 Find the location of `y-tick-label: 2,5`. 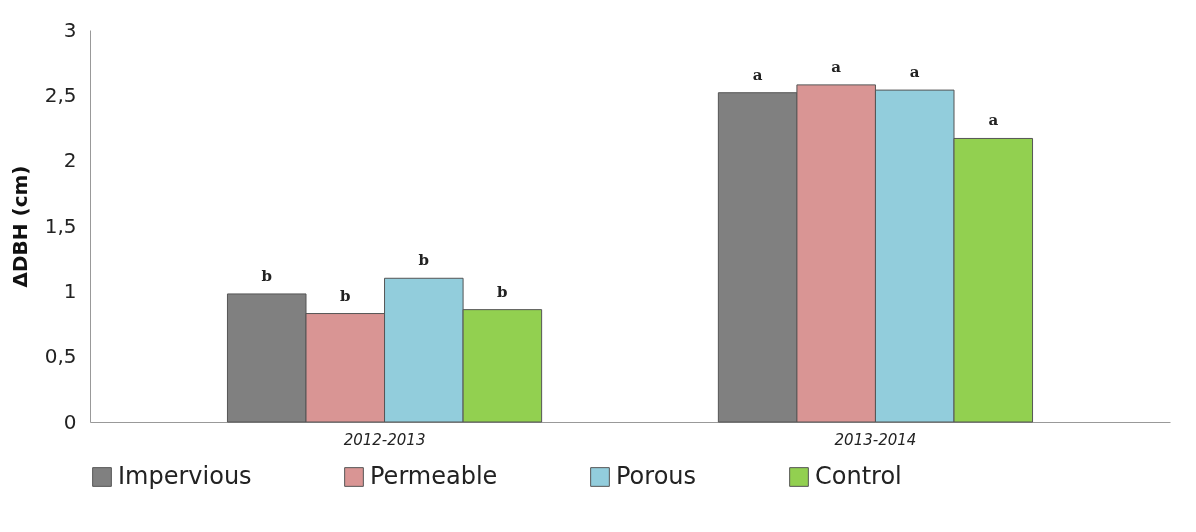

y-tick-label: 2,5 is located at coordinates (60, 94).